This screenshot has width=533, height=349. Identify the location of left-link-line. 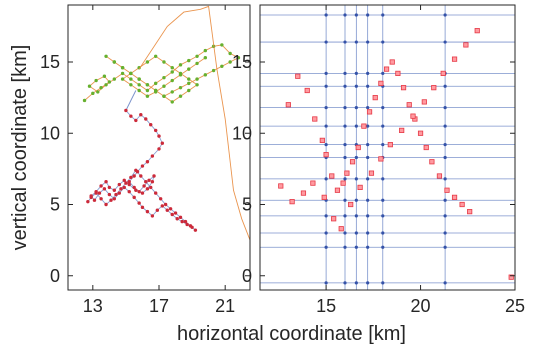
(131, 100).